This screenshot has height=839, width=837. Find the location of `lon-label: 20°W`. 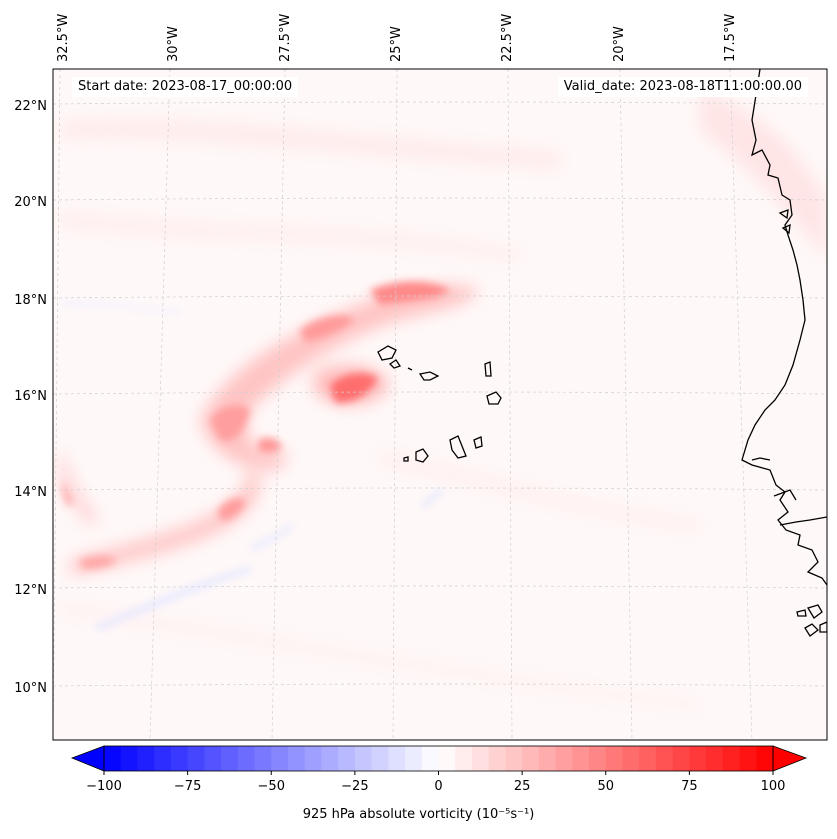

lon-label: 20°W is located at coordinates (619, 44).